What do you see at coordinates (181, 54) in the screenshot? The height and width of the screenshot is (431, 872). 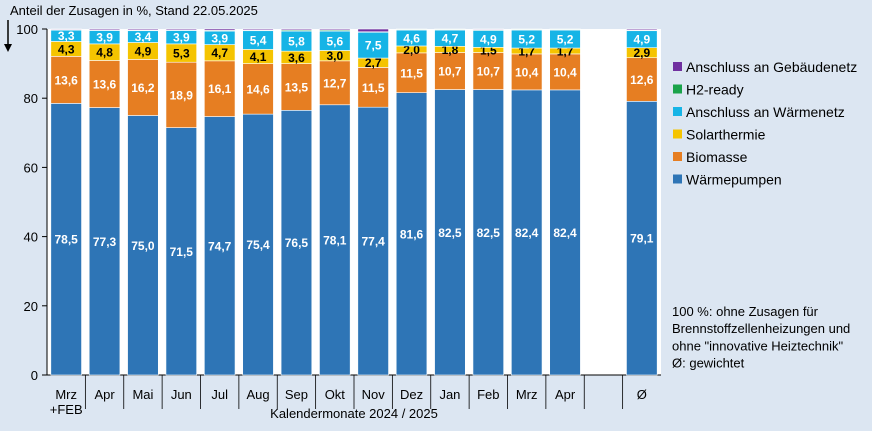 I see `data-label: 5,3` at bounding box center [181, 54].